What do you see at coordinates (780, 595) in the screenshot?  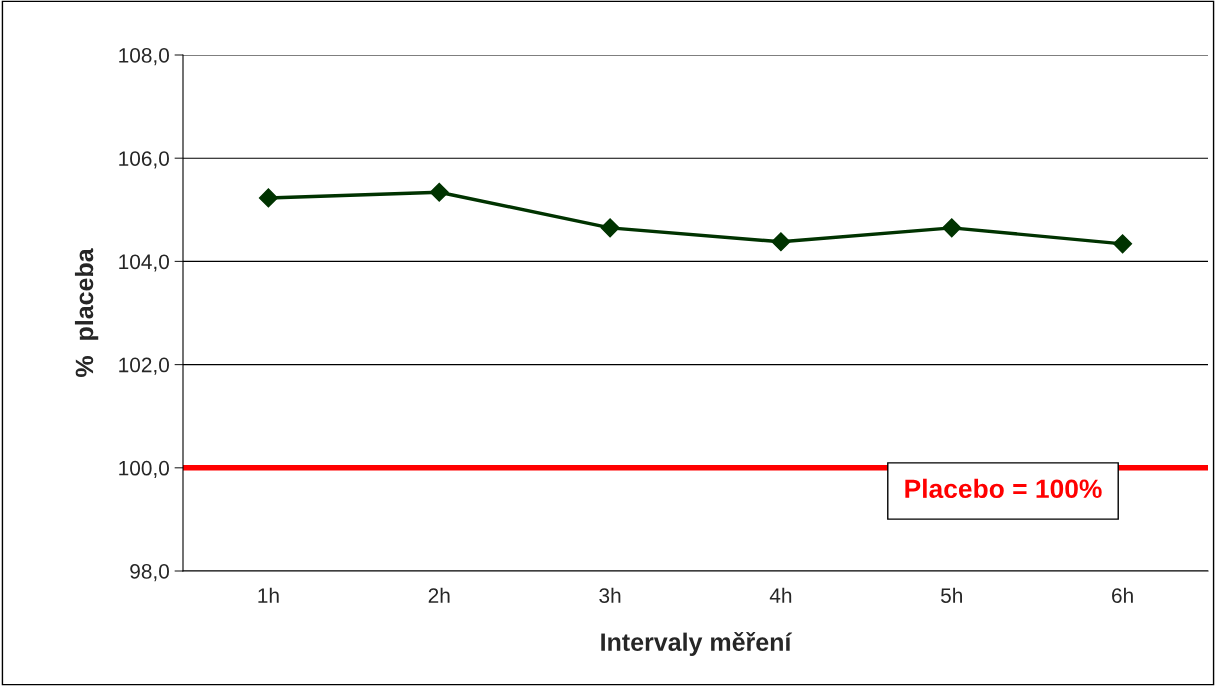 I see `x-tick-label: 4h` at bounding box center [780, 595].